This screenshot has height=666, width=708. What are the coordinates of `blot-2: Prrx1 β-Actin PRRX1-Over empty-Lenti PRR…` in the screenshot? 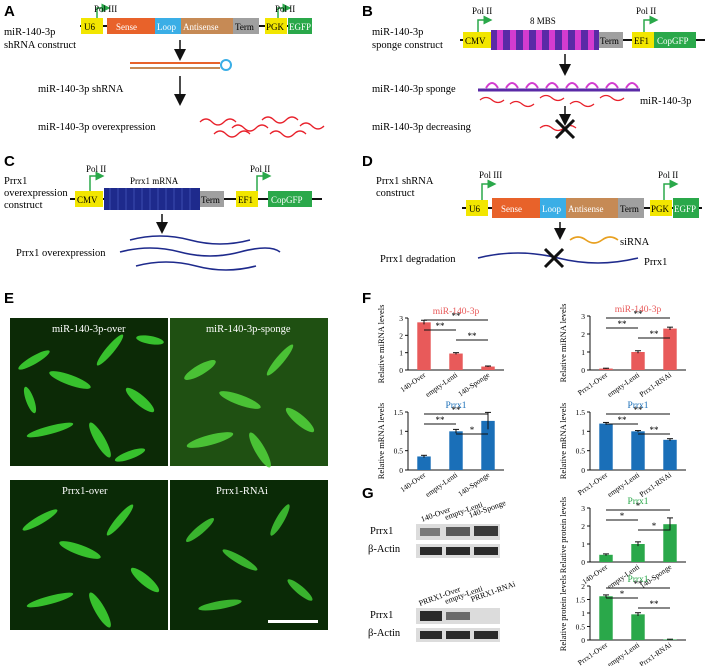 It's located at (442, 610).